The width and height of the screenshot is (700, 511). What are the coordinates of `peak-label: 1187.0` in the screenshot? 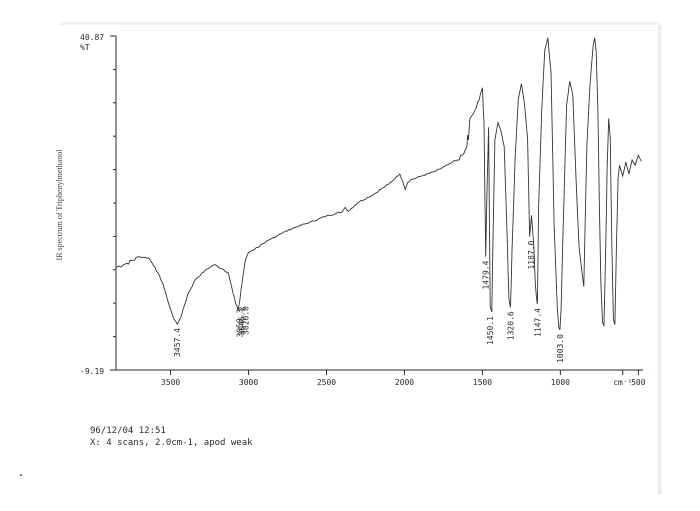 It's located at (531, 254).